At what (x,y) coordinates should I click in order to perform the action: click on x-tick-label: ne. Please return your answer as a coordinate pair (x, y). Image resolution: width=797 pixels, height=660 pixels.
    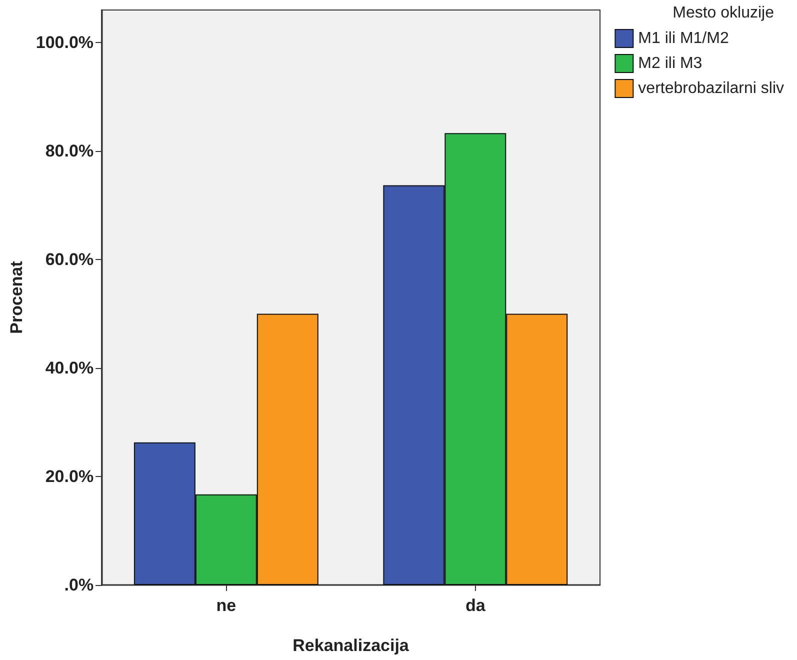
    Looking at the image, I should click on (226, 605).